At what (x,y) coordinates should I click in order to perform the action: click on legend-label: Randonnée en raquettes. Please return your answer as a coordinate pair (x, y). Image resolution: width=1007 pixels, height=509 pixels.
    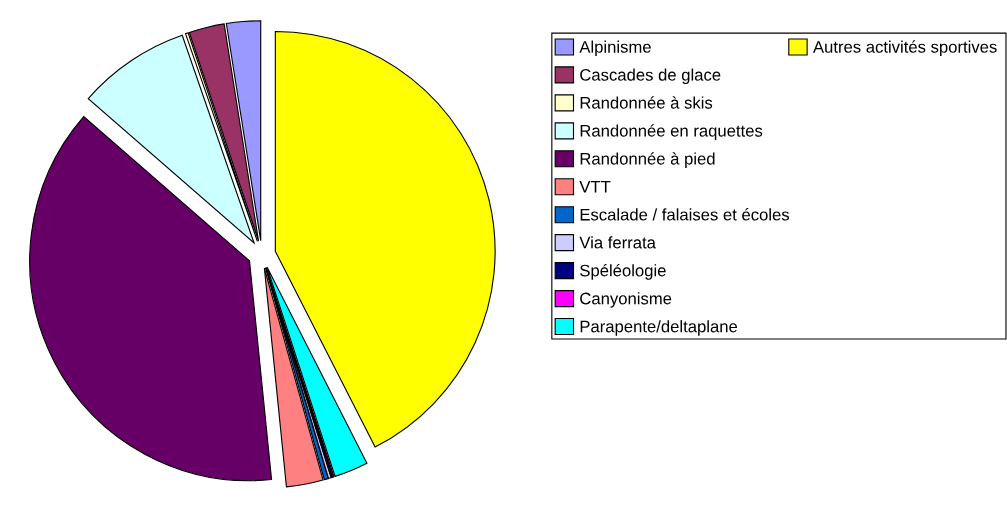
    Looking at the image, I should click on (671, 132).